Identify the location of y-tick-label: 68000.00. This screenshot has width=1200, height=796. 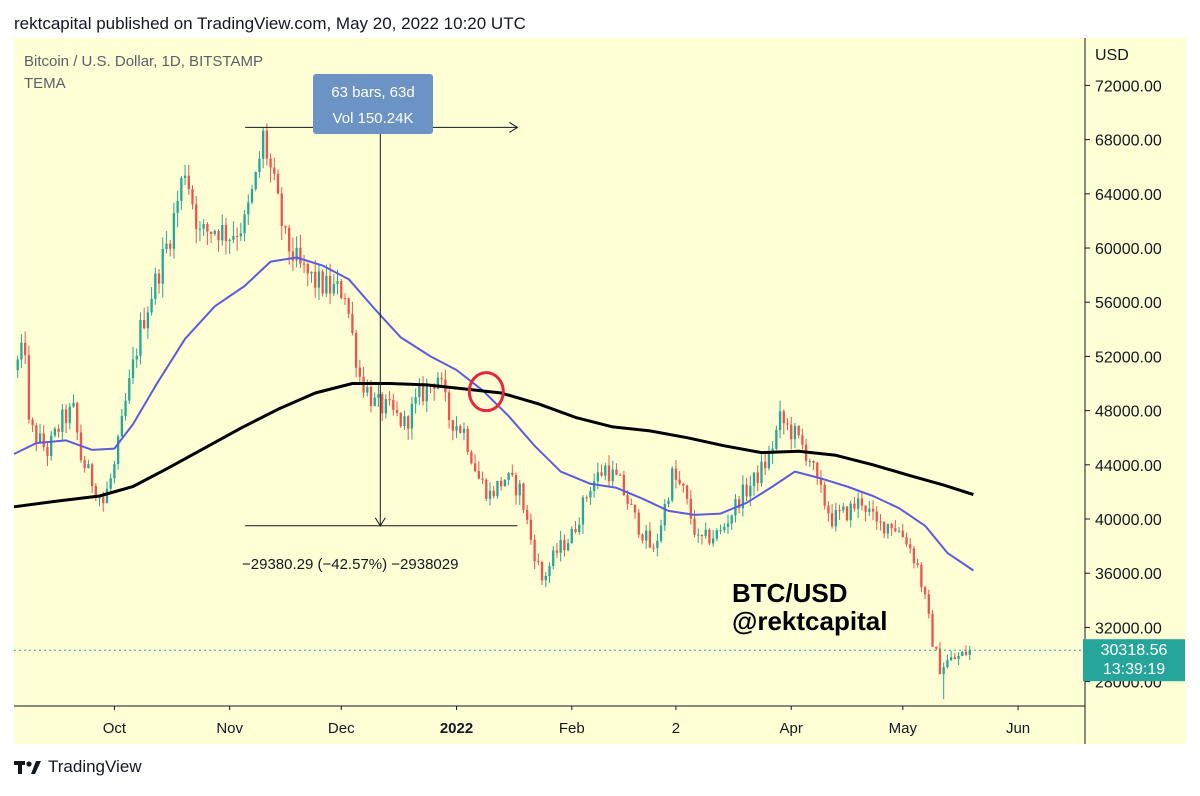
(1128, 141).